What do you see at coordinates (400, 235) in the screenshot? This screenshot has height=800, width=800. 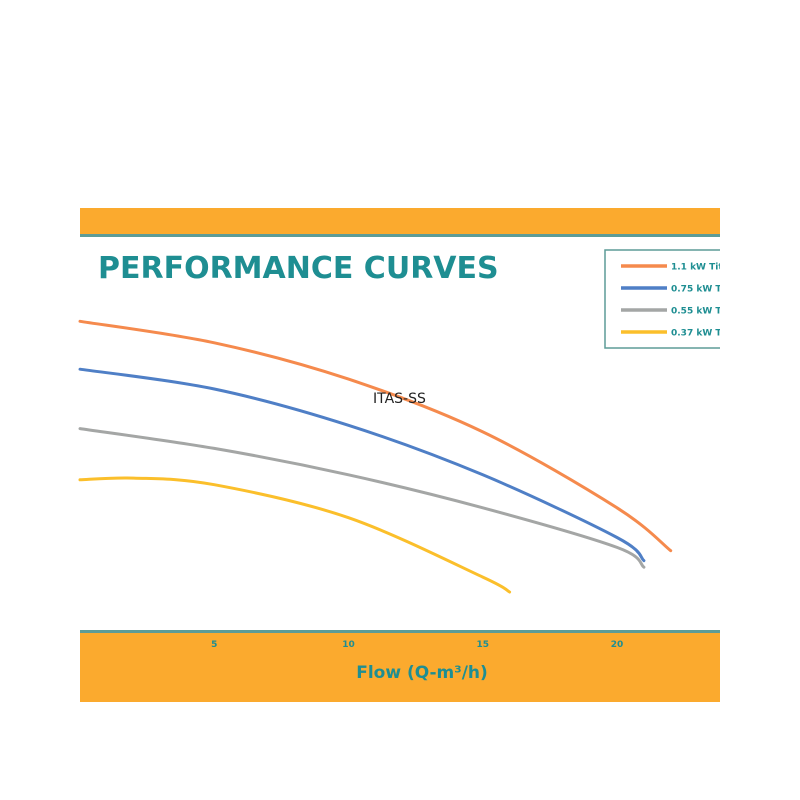 I see `top-band-divider` at bounding box center [400, 235].